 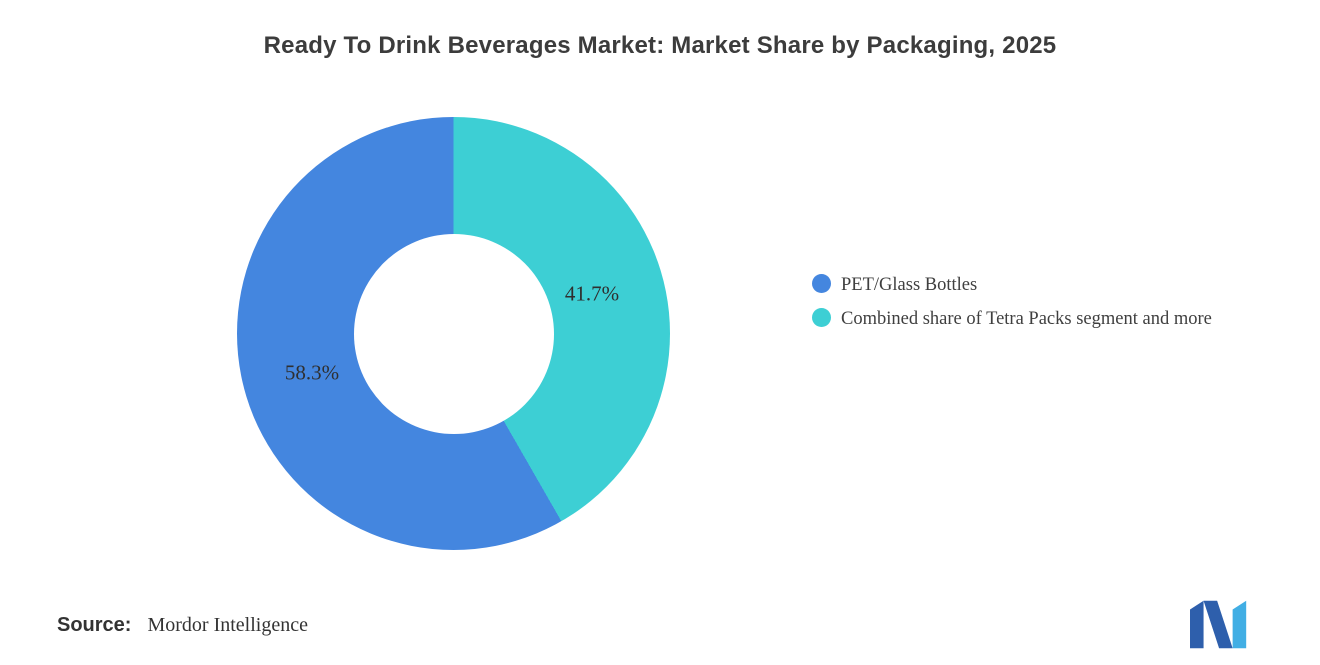 What do you see at coordinates (227, 625) in the screenshot?
I see `source-value: Mordor Intelligence` at bounding box center [227, 625].